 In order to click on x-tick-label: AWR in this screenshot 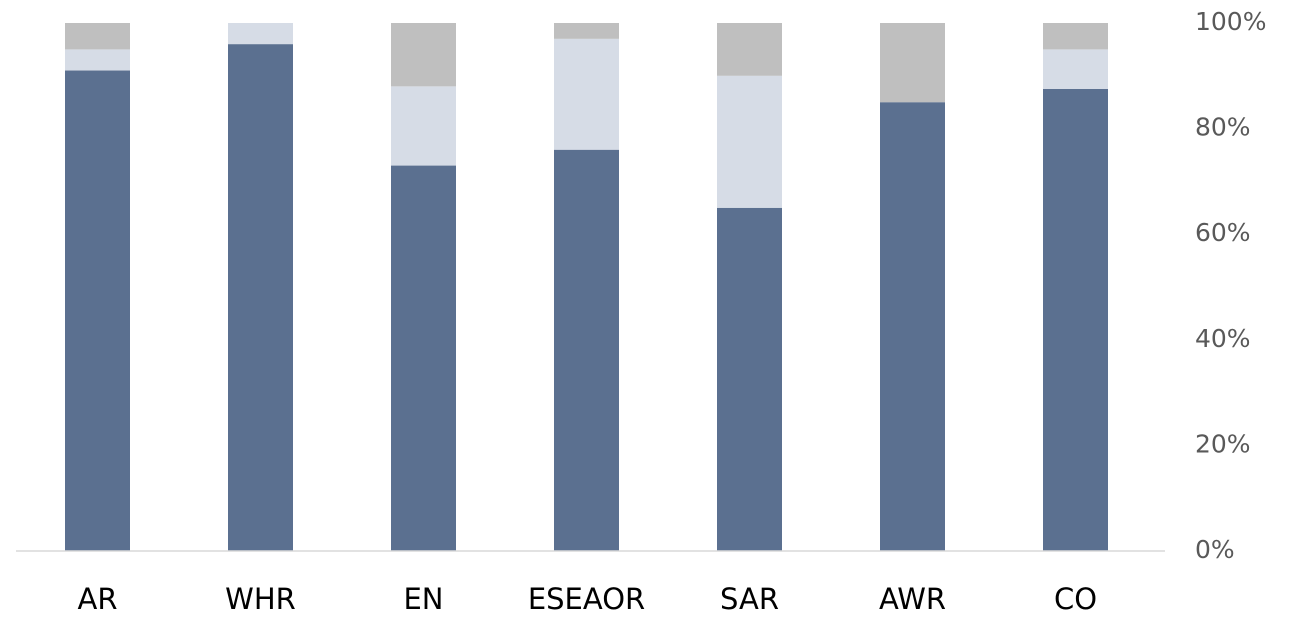, I will do `click(912, 599)`.